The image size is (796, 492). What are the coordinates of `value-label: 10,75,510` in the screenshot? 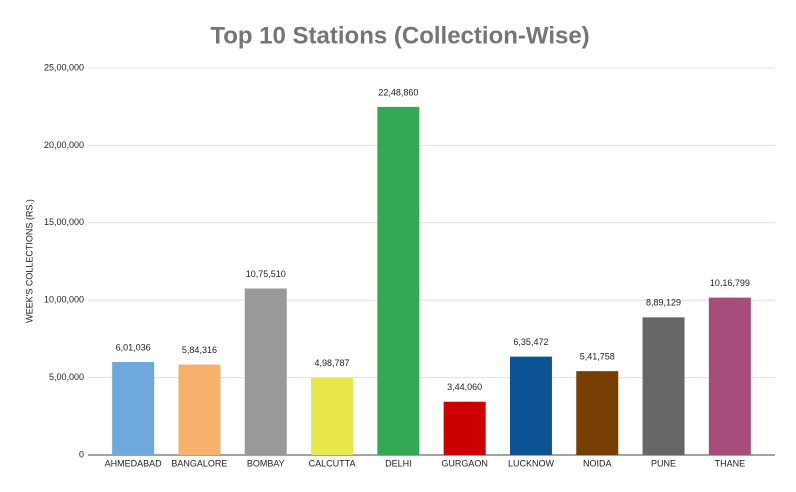 It's located at (266, 274).